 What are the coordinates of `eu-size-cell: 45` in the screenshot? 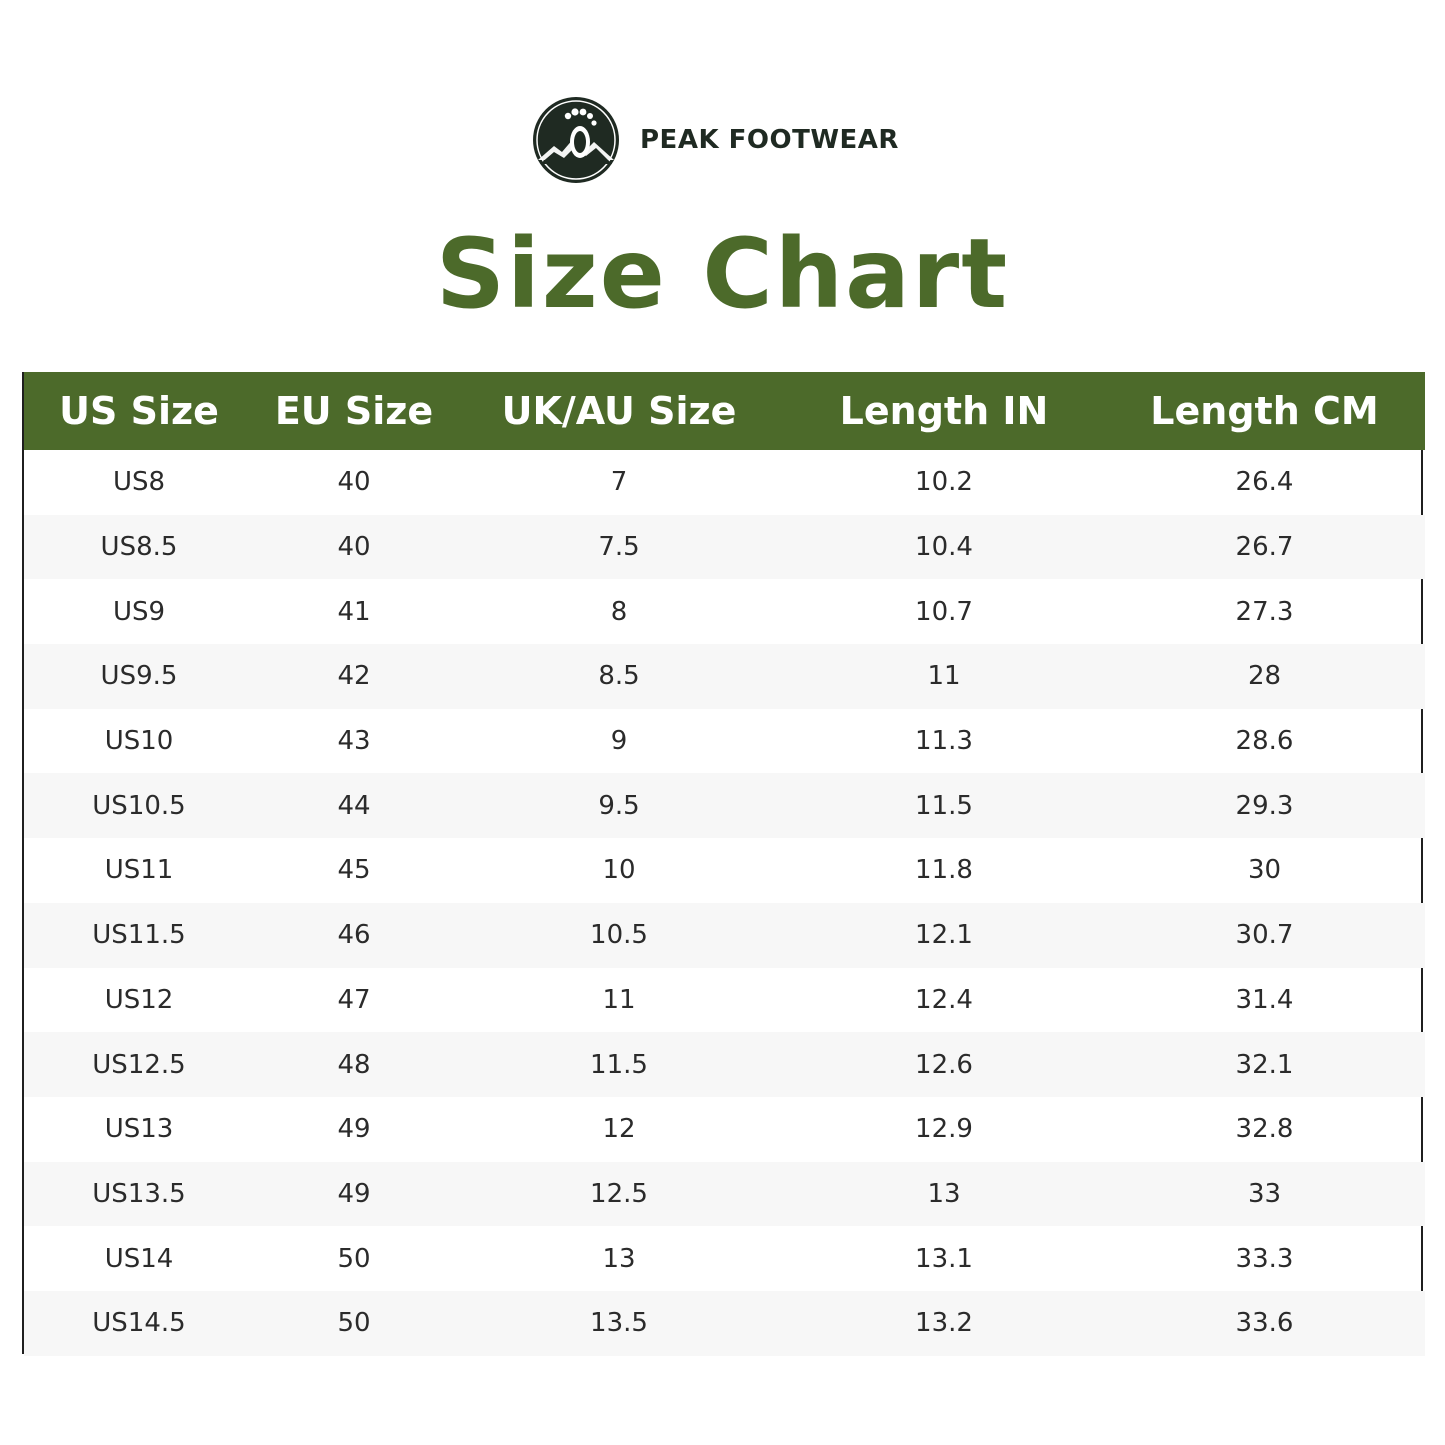 It's located at (354, 870).